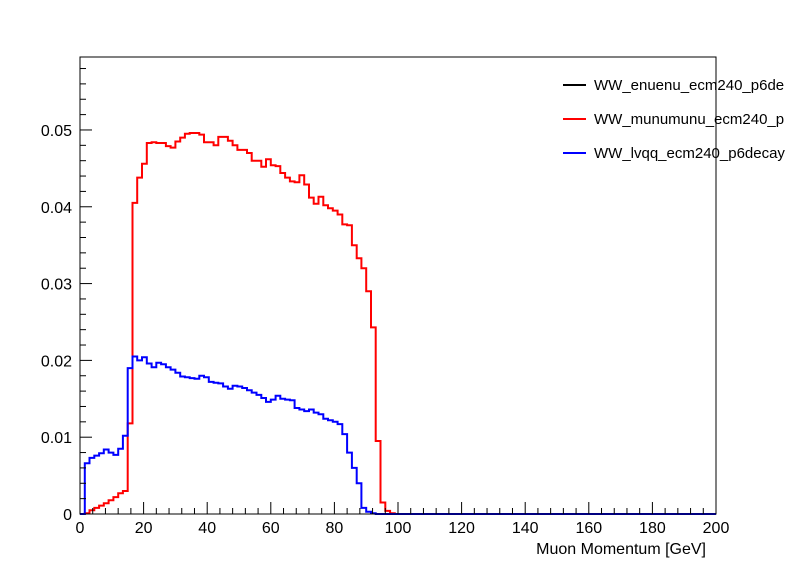 The width and height of the screenshot is (796, 572). Describe the element at coordinates (461, 528) in the screenshot. I see `x-tick-label: 120` at that location.